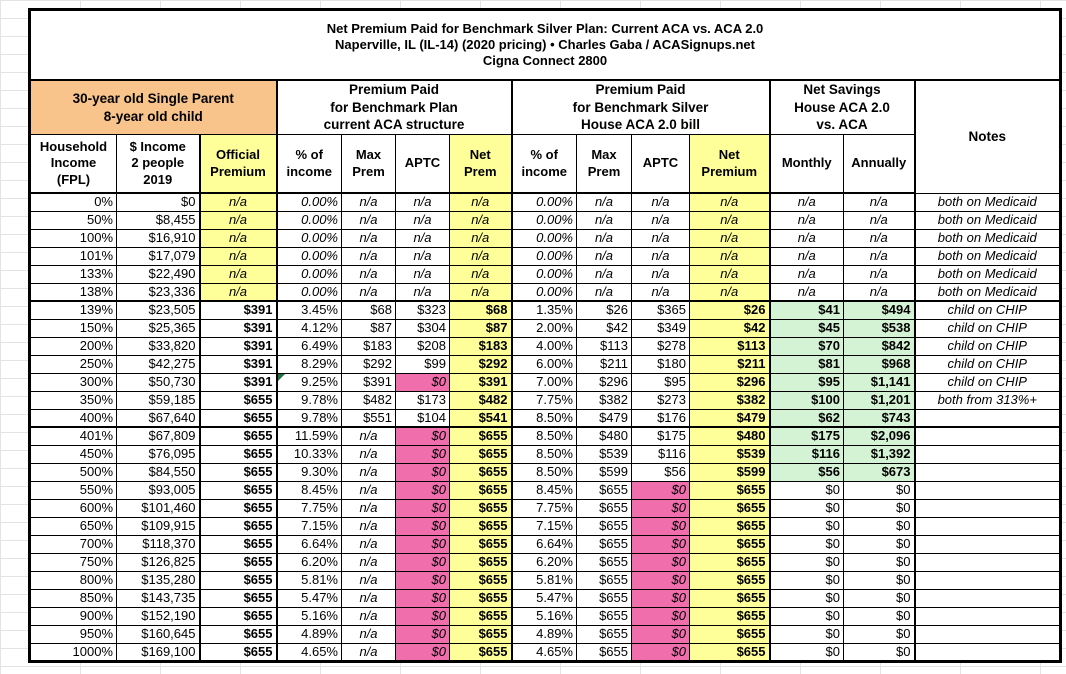  I want to click on cell-aca2-aptc: $0, so click(660, 580).